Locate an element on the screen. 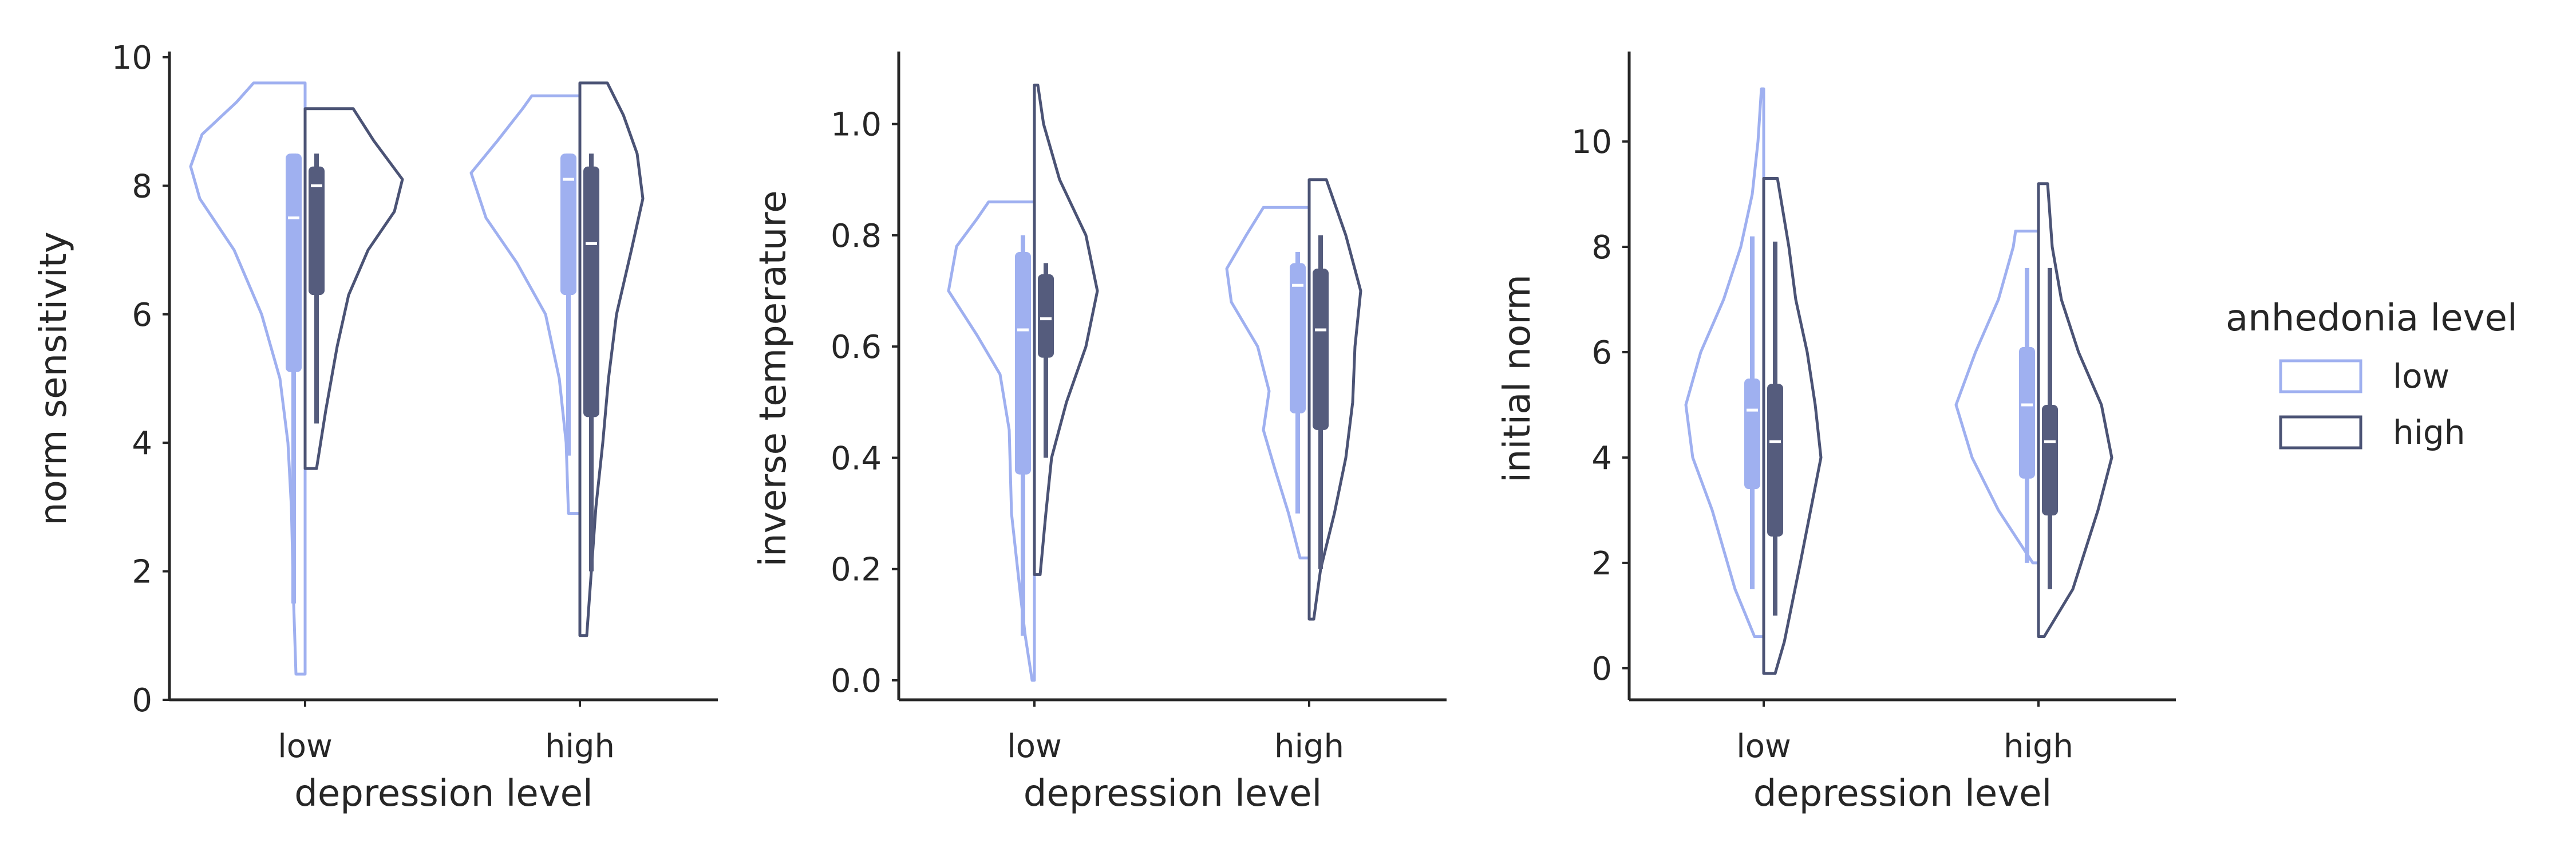 This screenshot has height=859, width=2576. violin-low-low is located at coordinates (1724, 363).